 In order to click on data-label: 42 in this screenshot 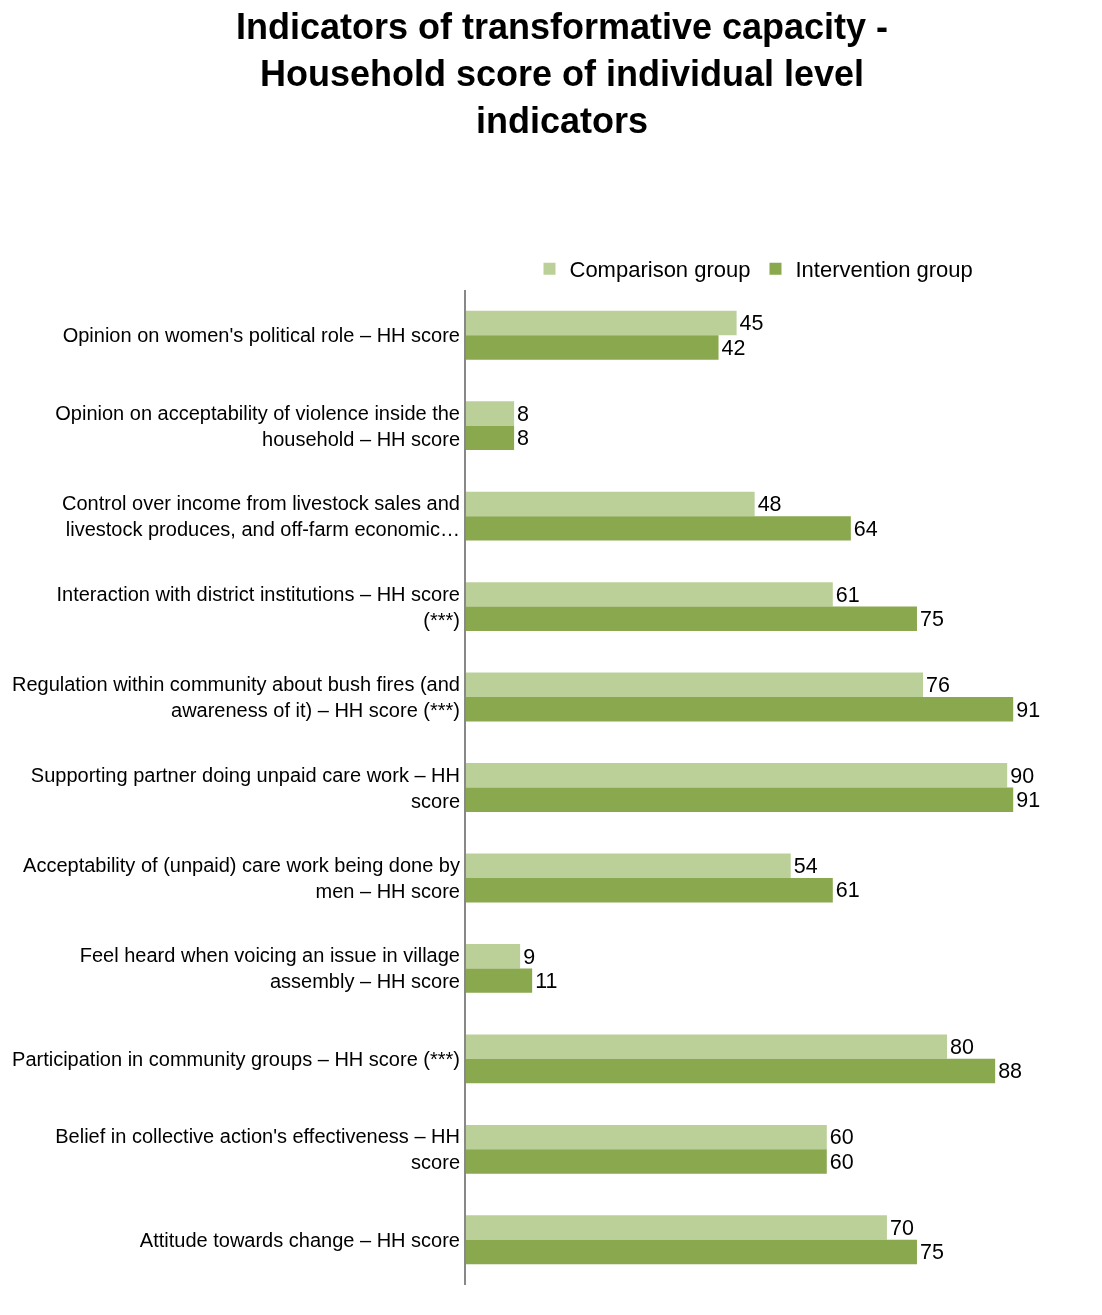, I will do `click(733, 347)`.